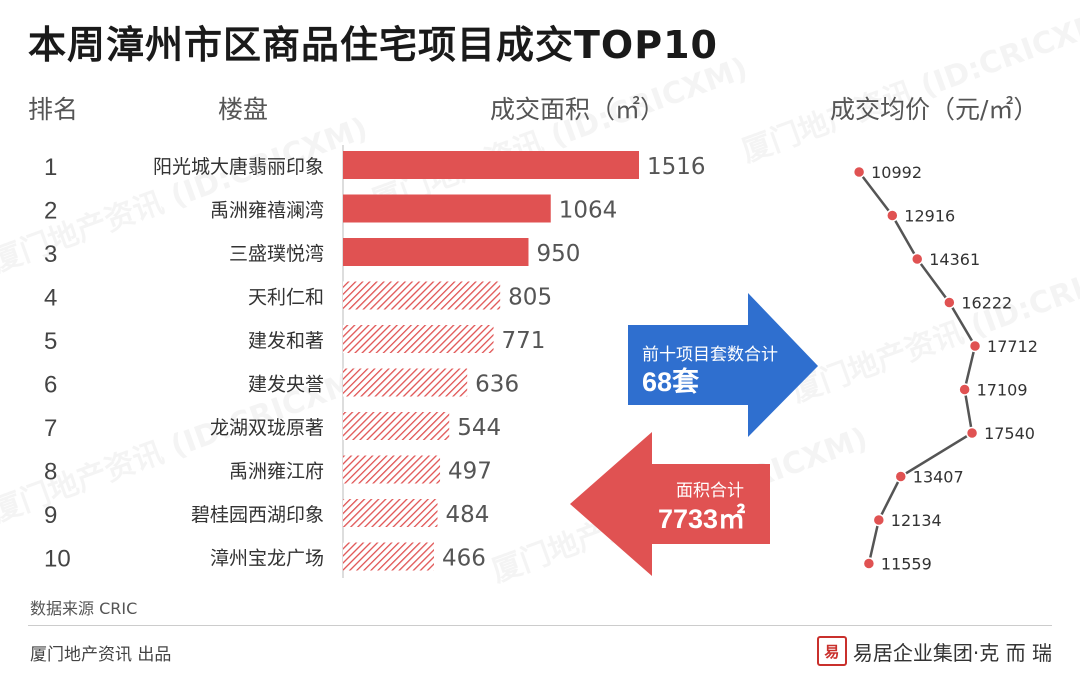 The image size is (1080, 673). Describe the element at coordinates (1009, 433) in the screenshot. I see `price-value-label: 17540` at that location.